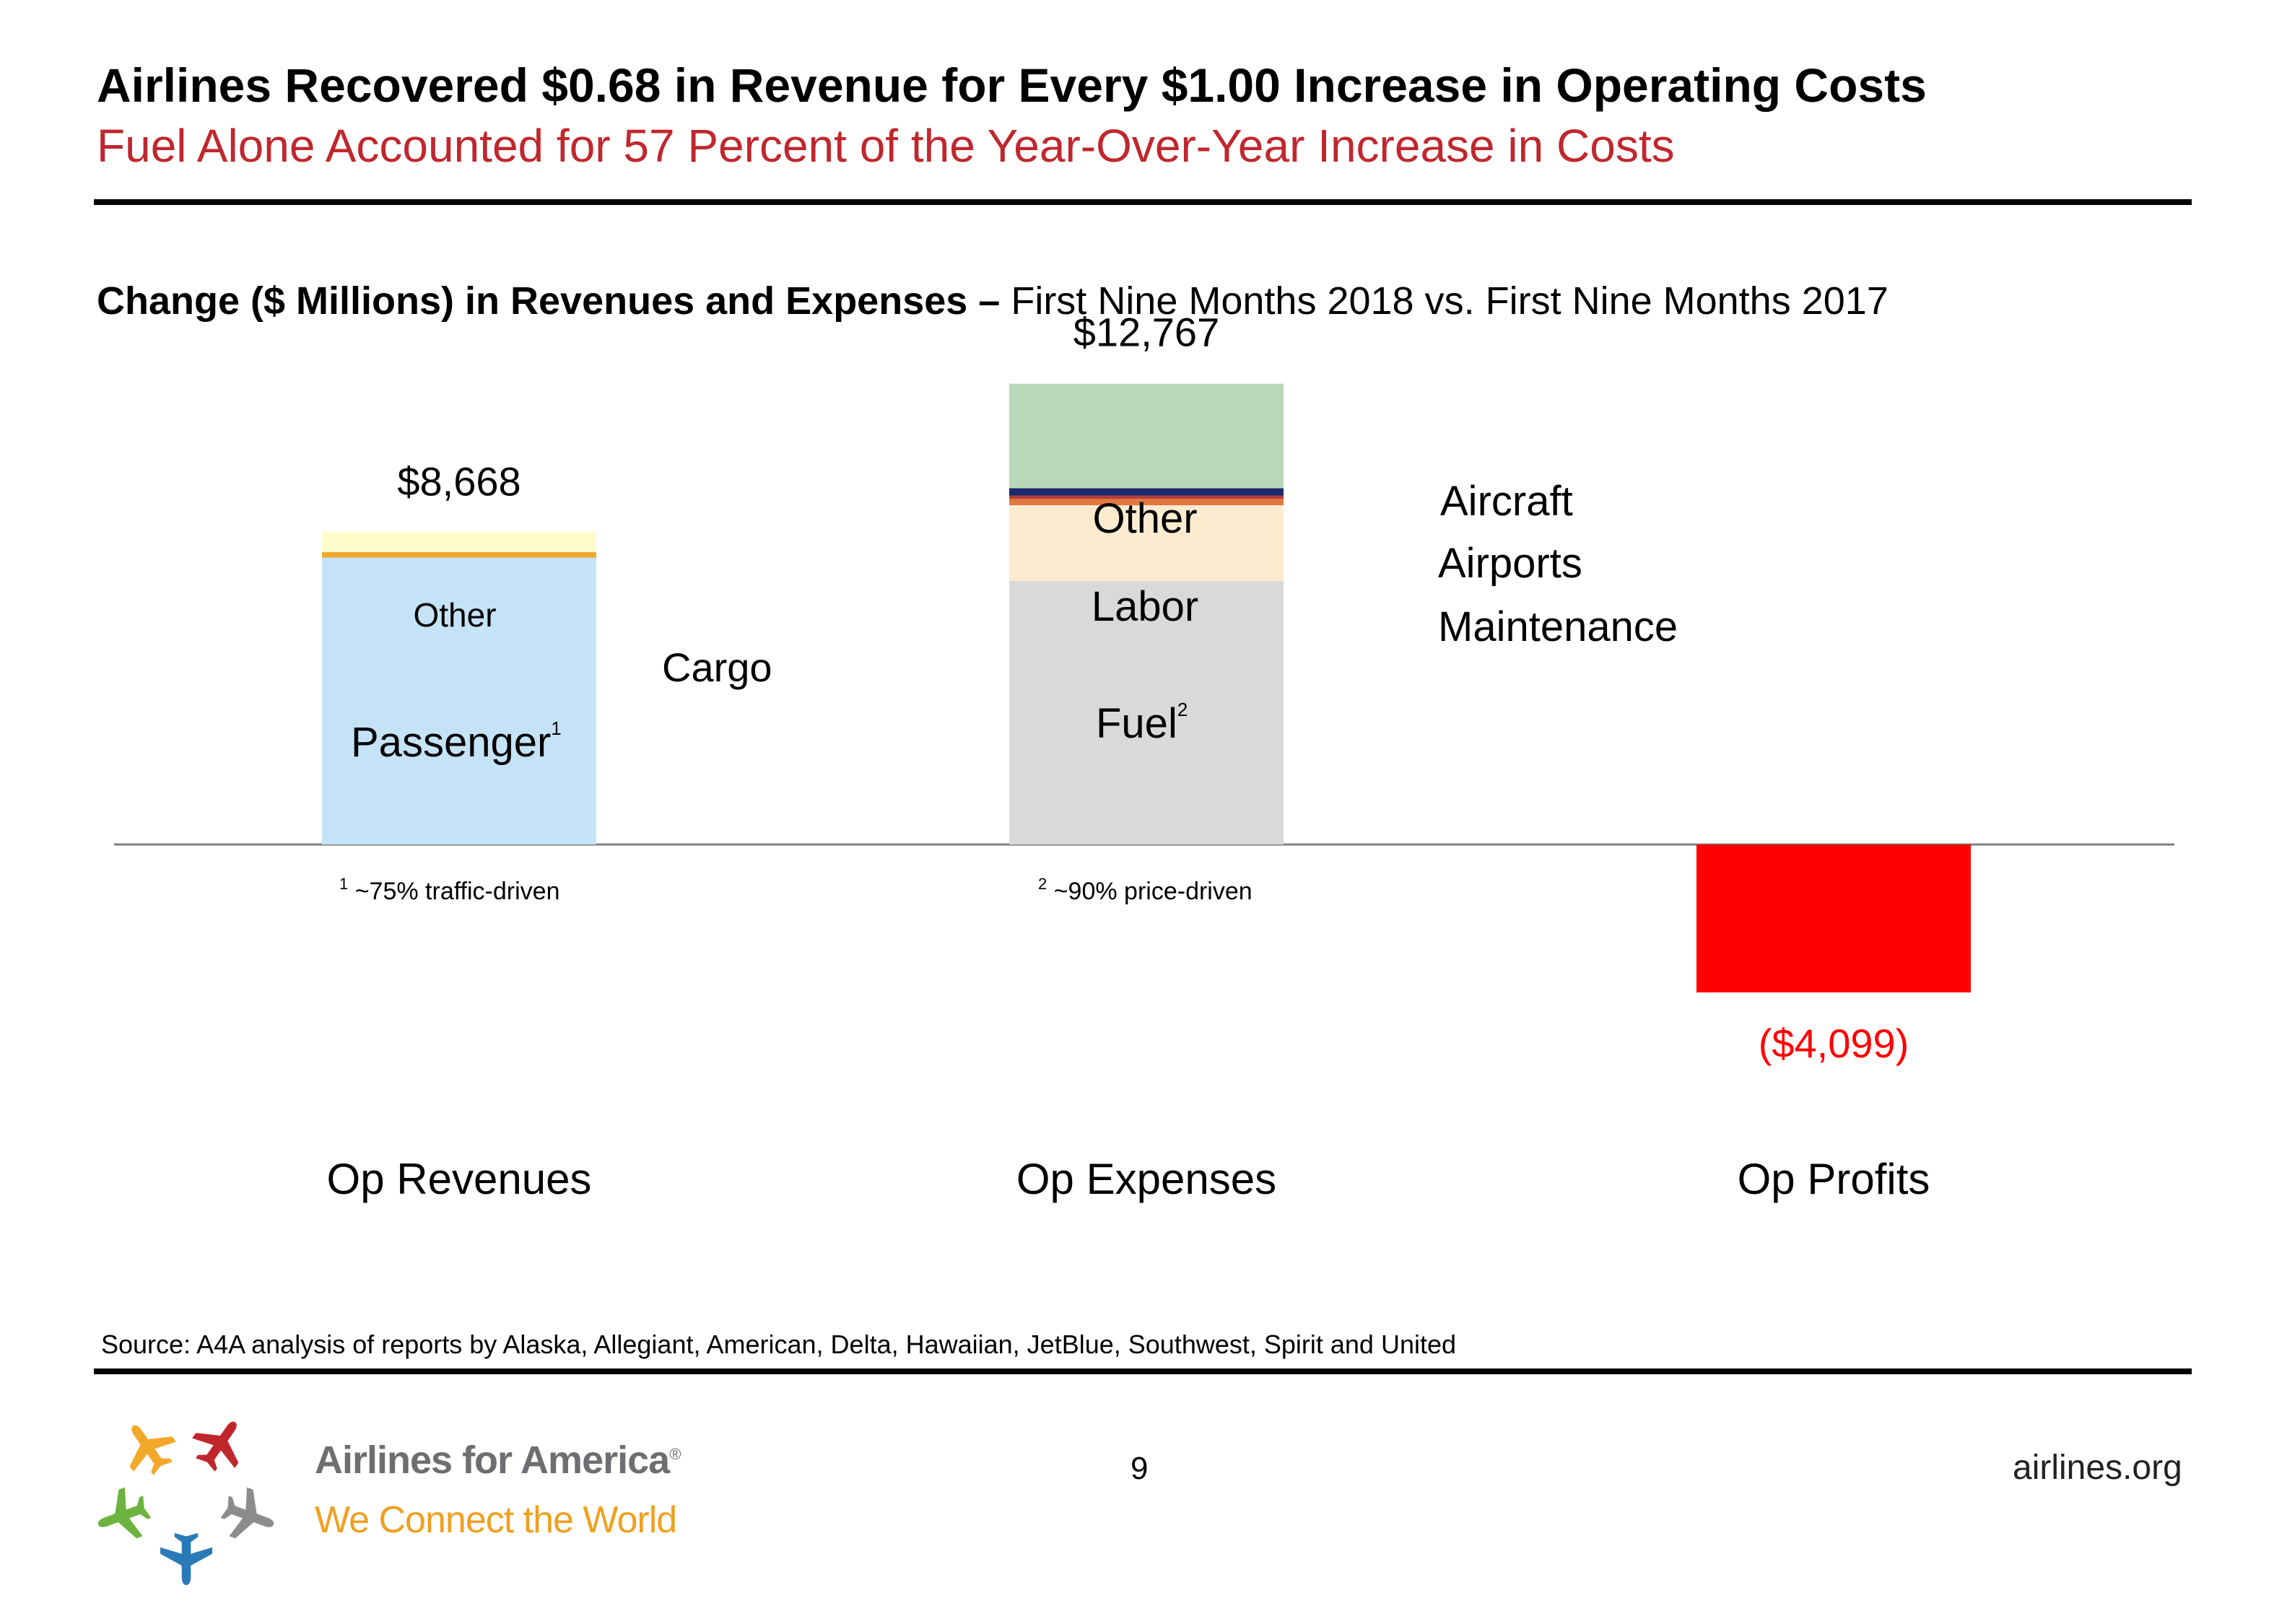 The width and height of the screenshot is (2274, 1624). What do you see at coordinates (1834, 1179) in the screenshot?
I see `category-label-profits: Op Profits` at bounding box center [1834, 1179].